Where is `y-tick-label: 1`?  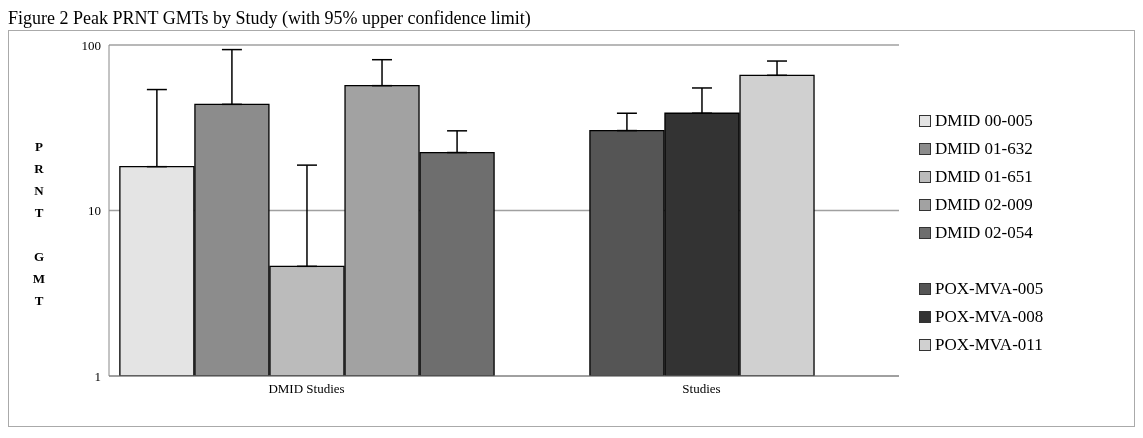
y-tick-label: 1 is located at coordinates (97, 376).